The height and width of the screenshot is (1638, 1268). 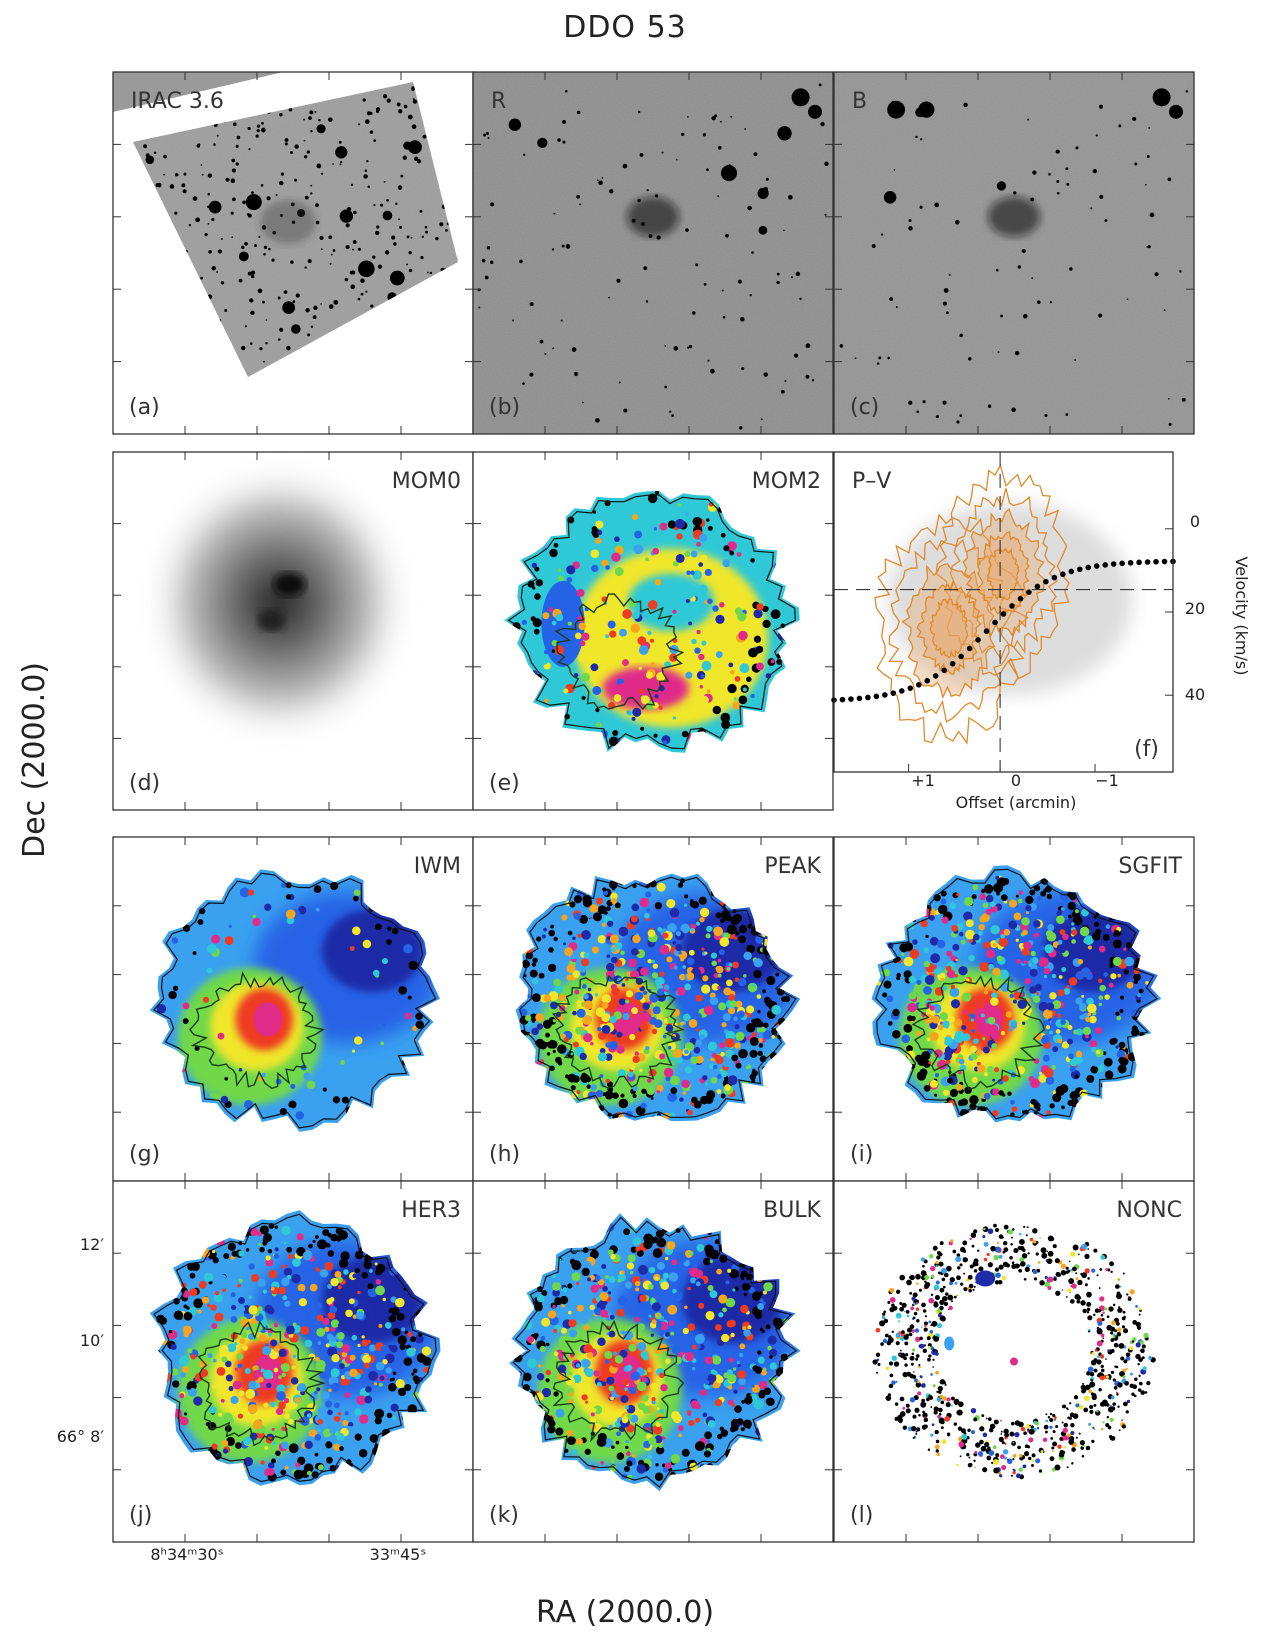 What do you see at coordinates (653, 1009) in the screenshot?
I see `panel-h: PEAK (h)` at bounding box center [653, 1009].